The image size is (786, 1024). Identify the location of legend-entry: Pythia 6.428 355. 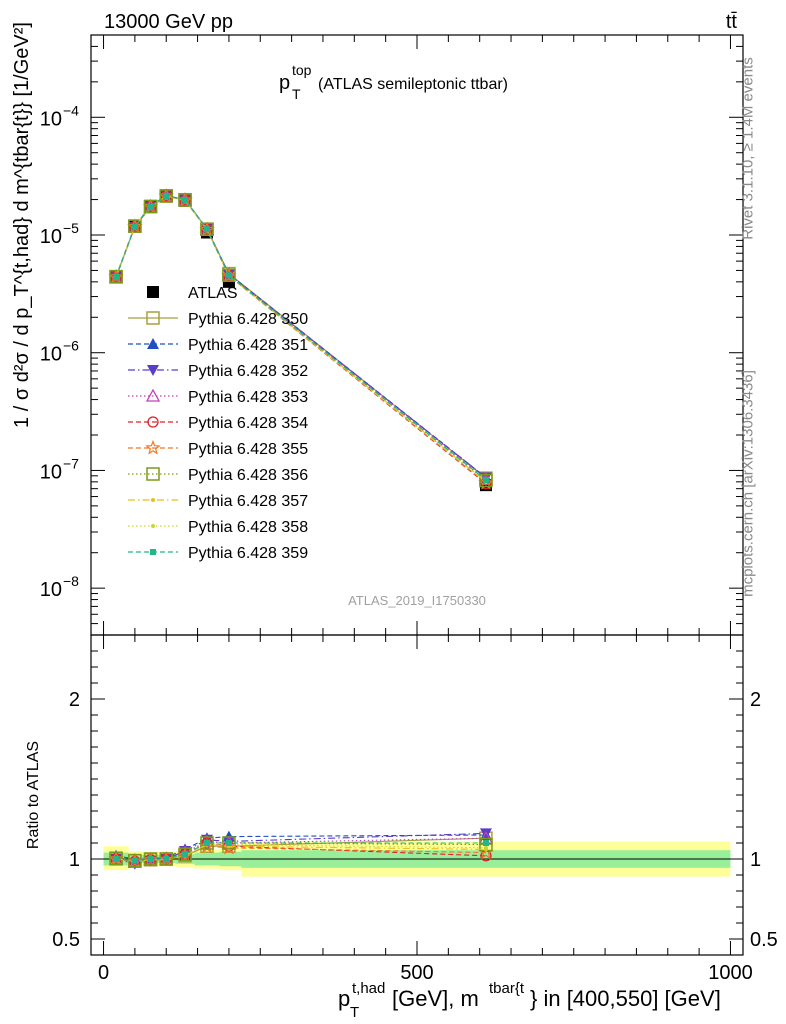
(218, 448).